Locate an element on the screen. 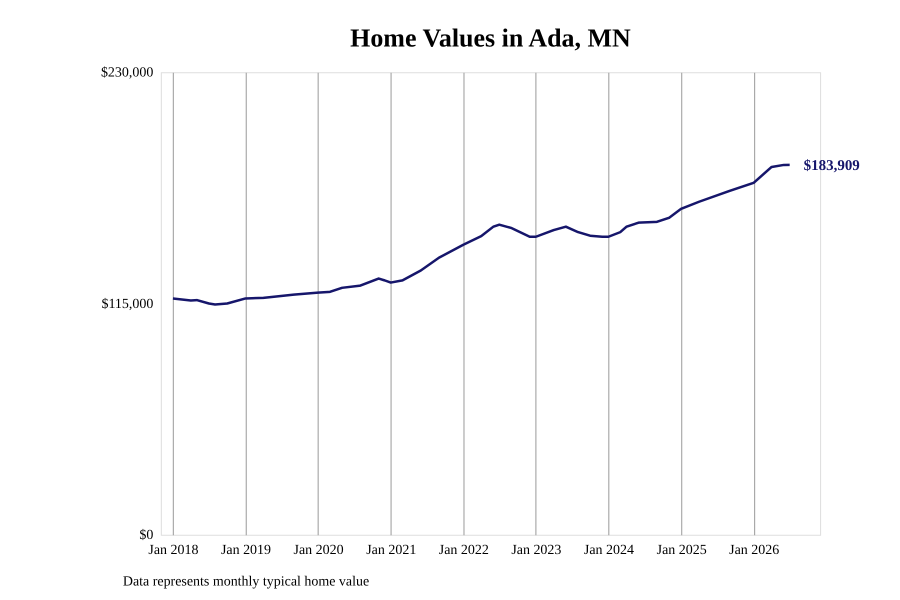  y-tick-label: $115,000 is located at coordinates (127, 304).